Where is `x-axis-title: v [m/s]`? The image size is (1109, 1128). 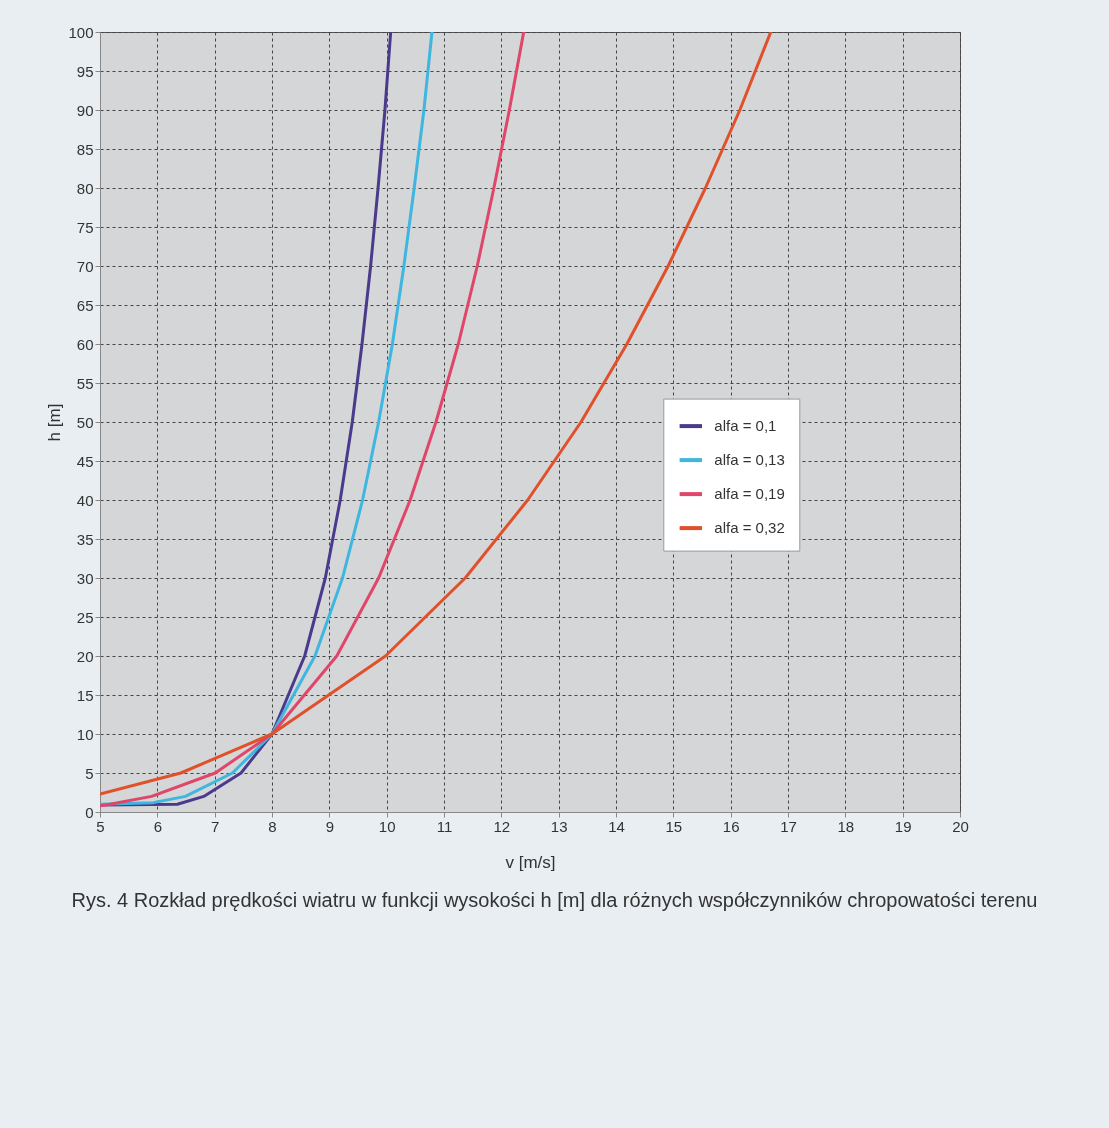 x-axis-title: v [m/s] is located at coordinates (530, 862).